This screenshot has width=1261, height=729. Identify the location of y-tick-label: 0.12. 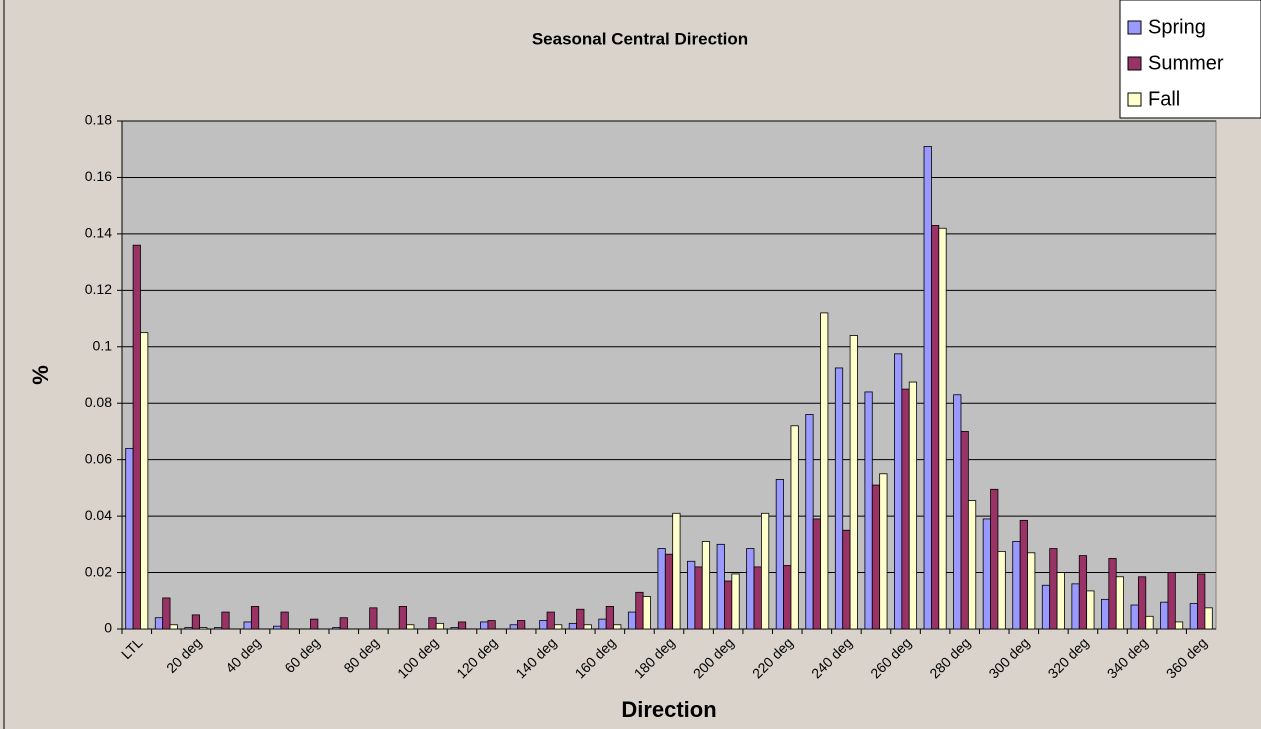
(98, 289).